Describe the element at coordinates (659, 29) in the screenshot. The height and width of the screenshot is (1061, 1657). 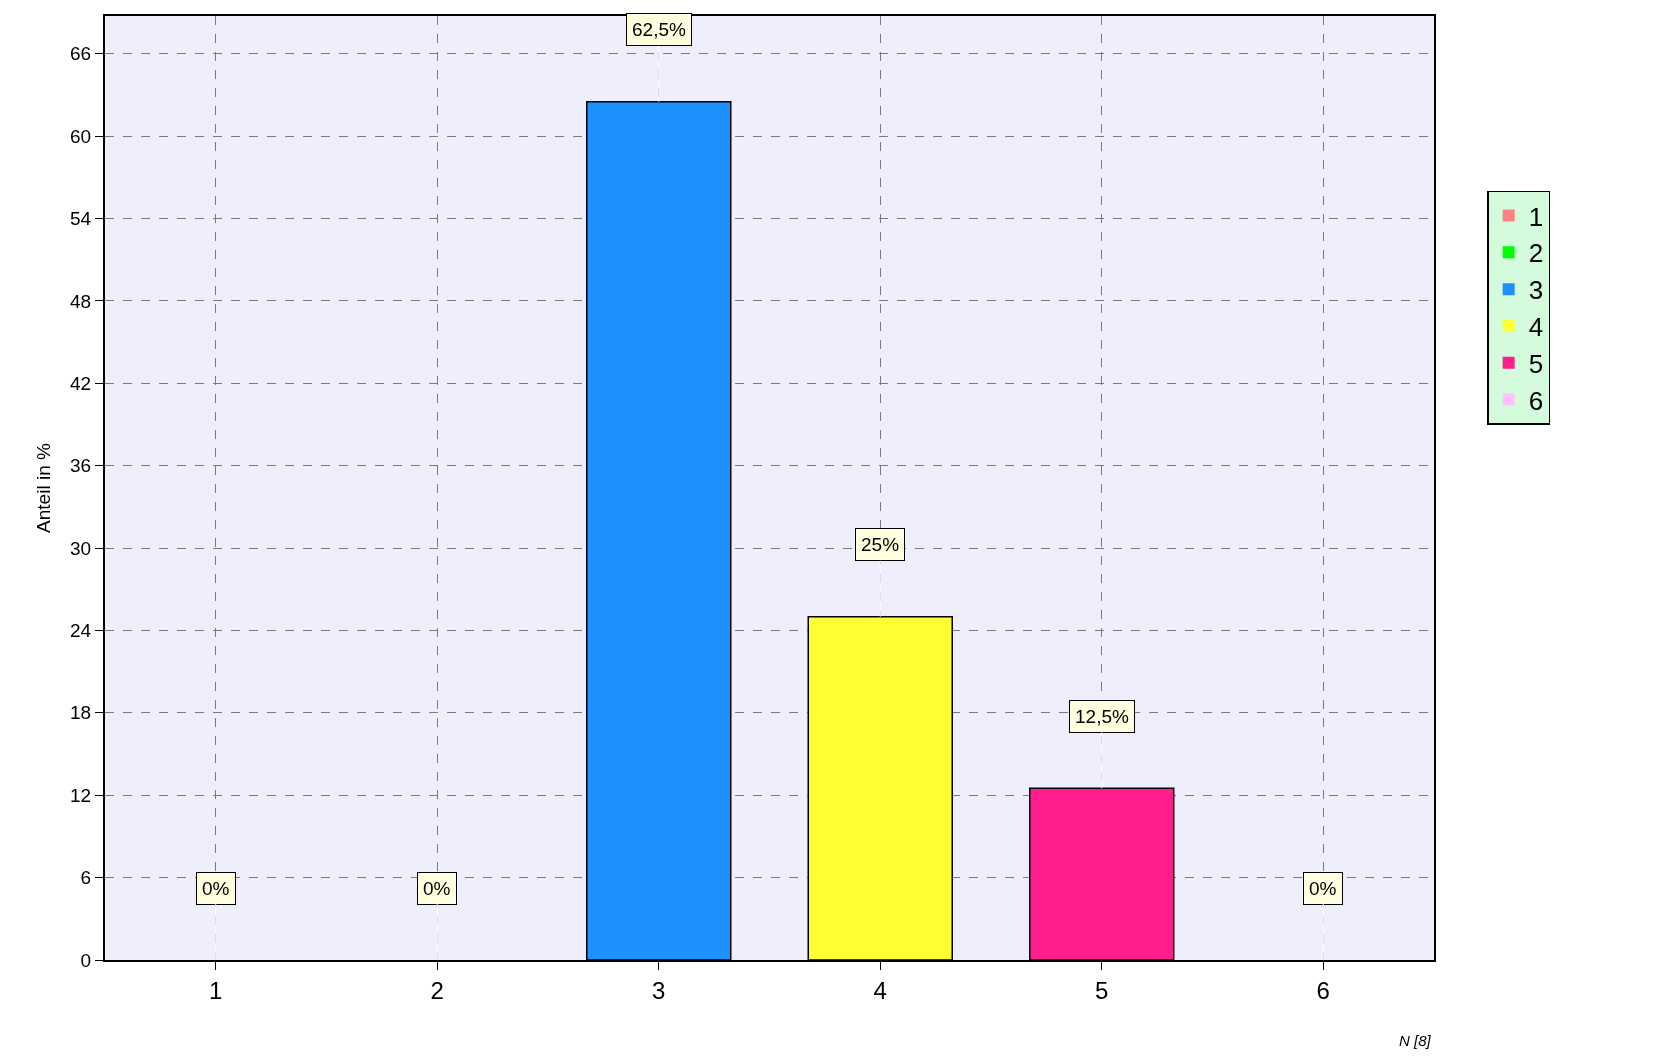
I see `data-label: 62,5%` at that location.